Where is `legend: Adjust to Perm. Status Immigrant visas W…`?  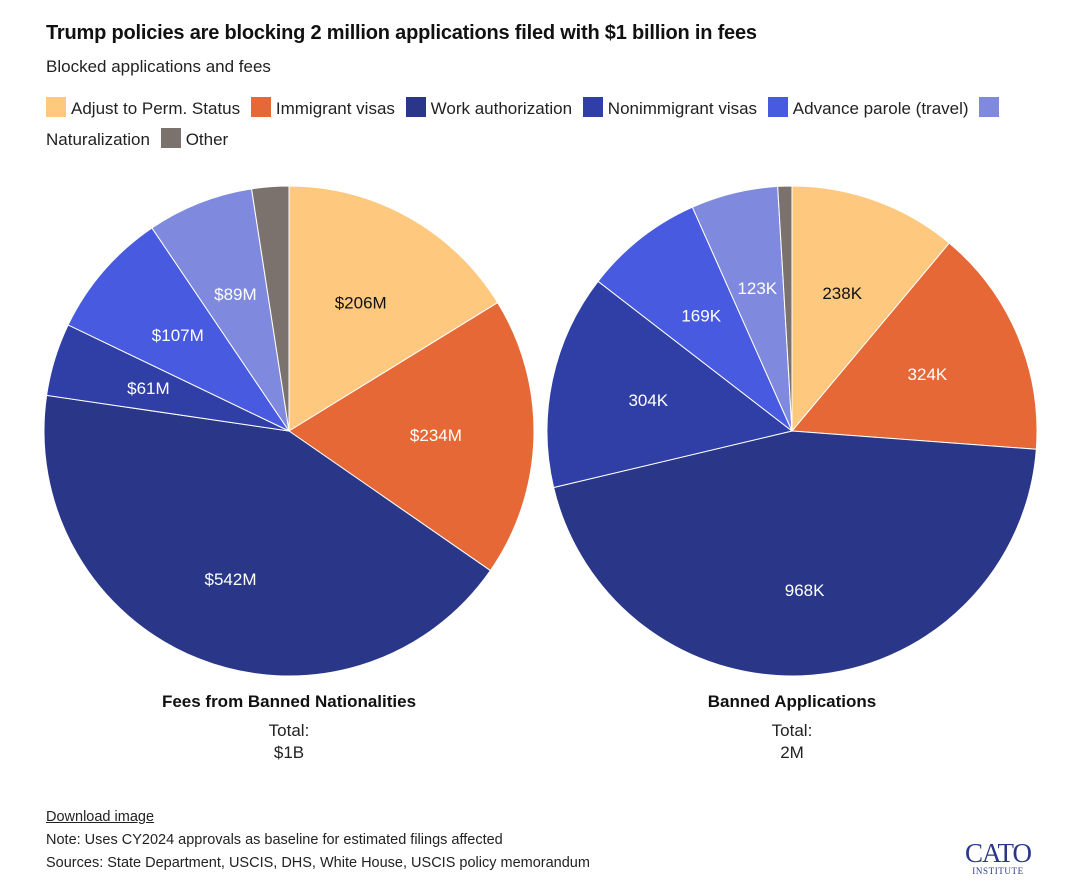 legend: Adjust to Perm. Status Immigrant visas W… is located at coordinates (541, 124).